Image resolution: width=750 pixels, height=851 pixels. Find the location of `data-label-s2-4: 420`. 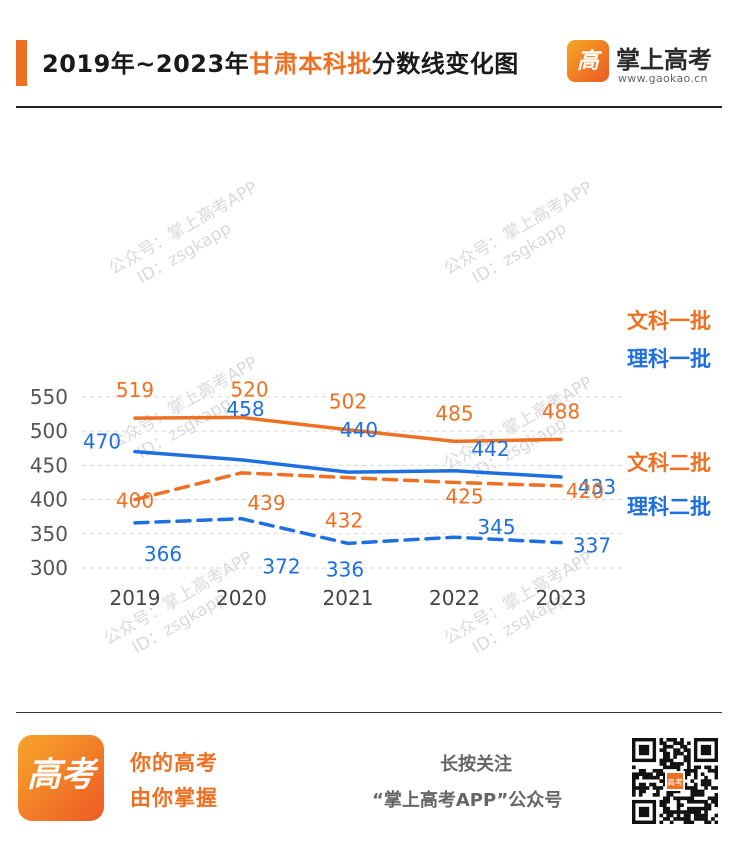

data-label-s2-4: 420 is located at coordinates (585, 491).